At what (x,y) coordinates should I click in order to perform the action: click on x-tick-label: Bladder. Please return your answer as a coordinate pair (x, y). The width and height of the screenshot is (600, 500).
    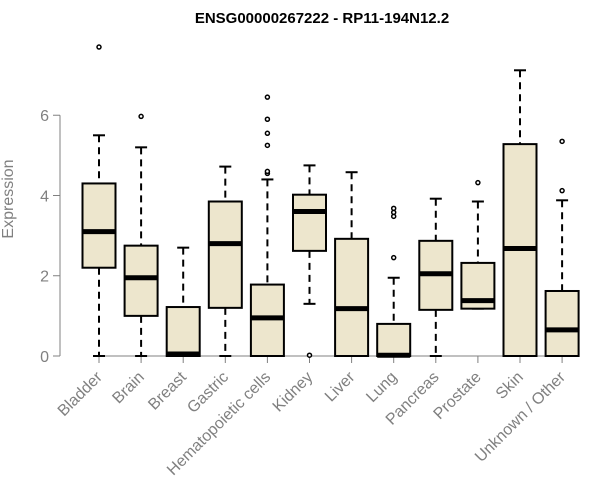
    Looking at the image, I should click on (80, 393).